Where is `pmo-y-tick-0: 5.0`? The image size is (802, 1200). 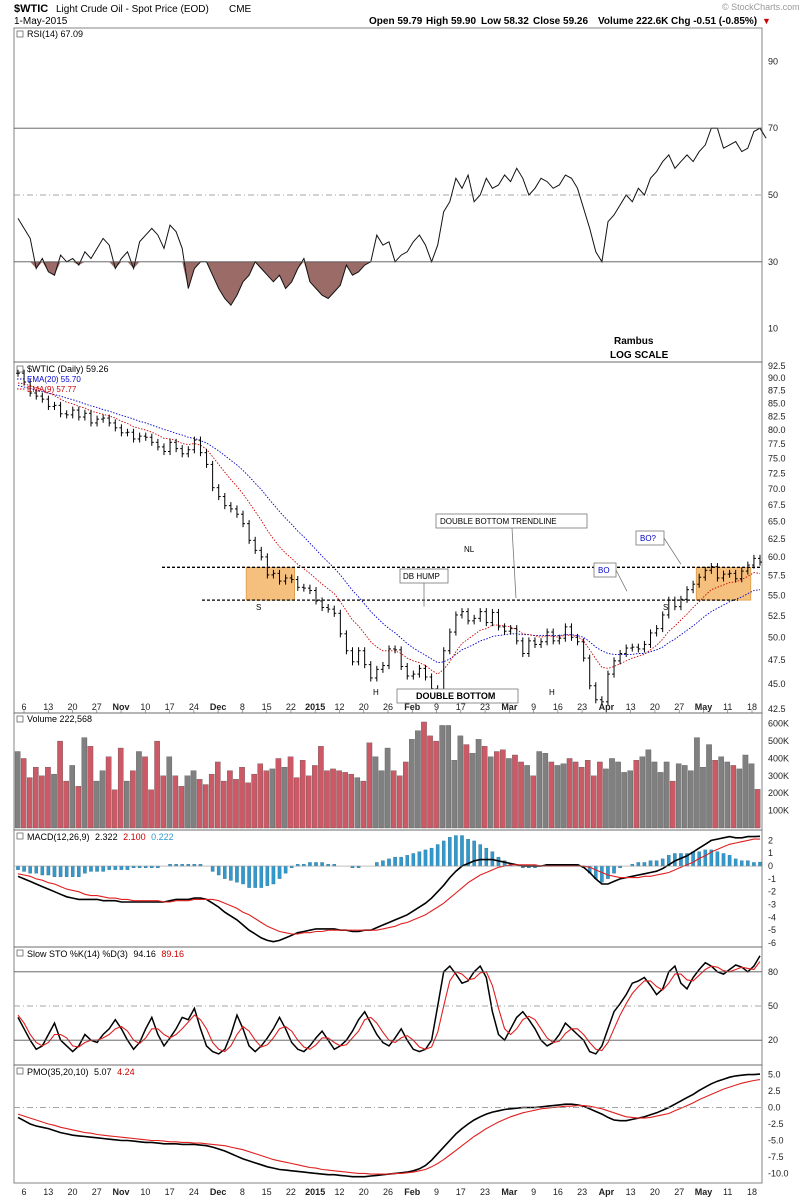 pmo-y-tick-0: 5.0 is located at coordinates (774, 1075).